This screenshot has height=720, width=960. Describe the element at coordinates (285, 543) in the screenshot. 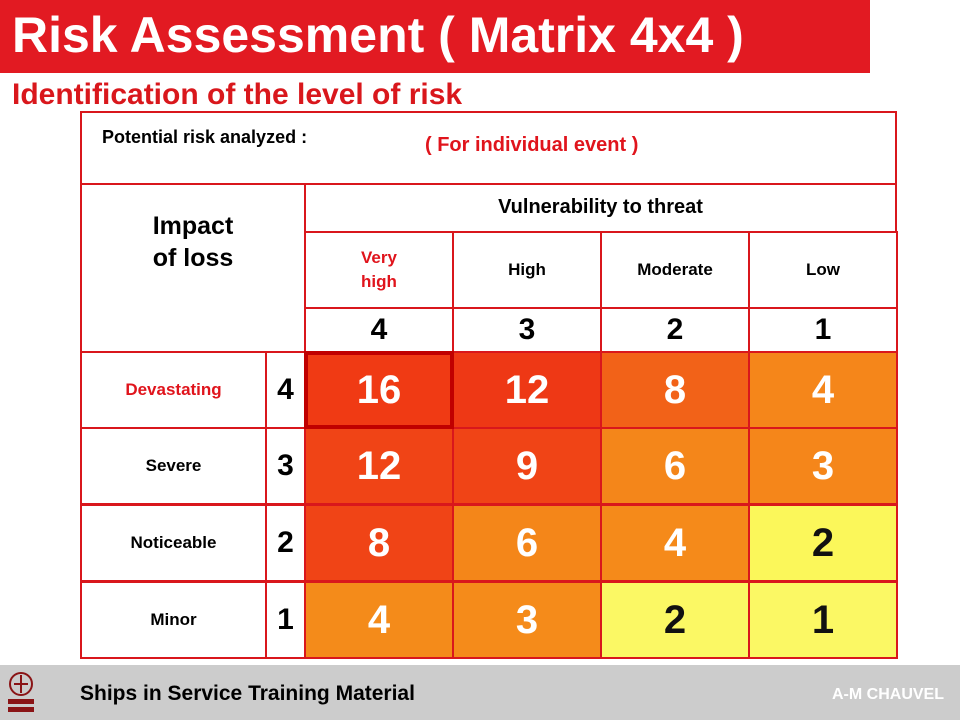

I see `impact-score-3: 2` at that location.